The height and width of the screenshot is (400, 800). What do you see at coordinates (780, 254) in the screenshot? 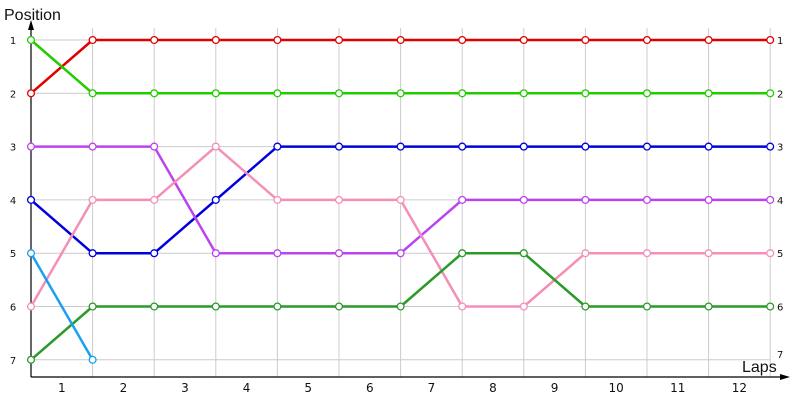
I see `end-label-5: 5` at bounding box center [780, 254].